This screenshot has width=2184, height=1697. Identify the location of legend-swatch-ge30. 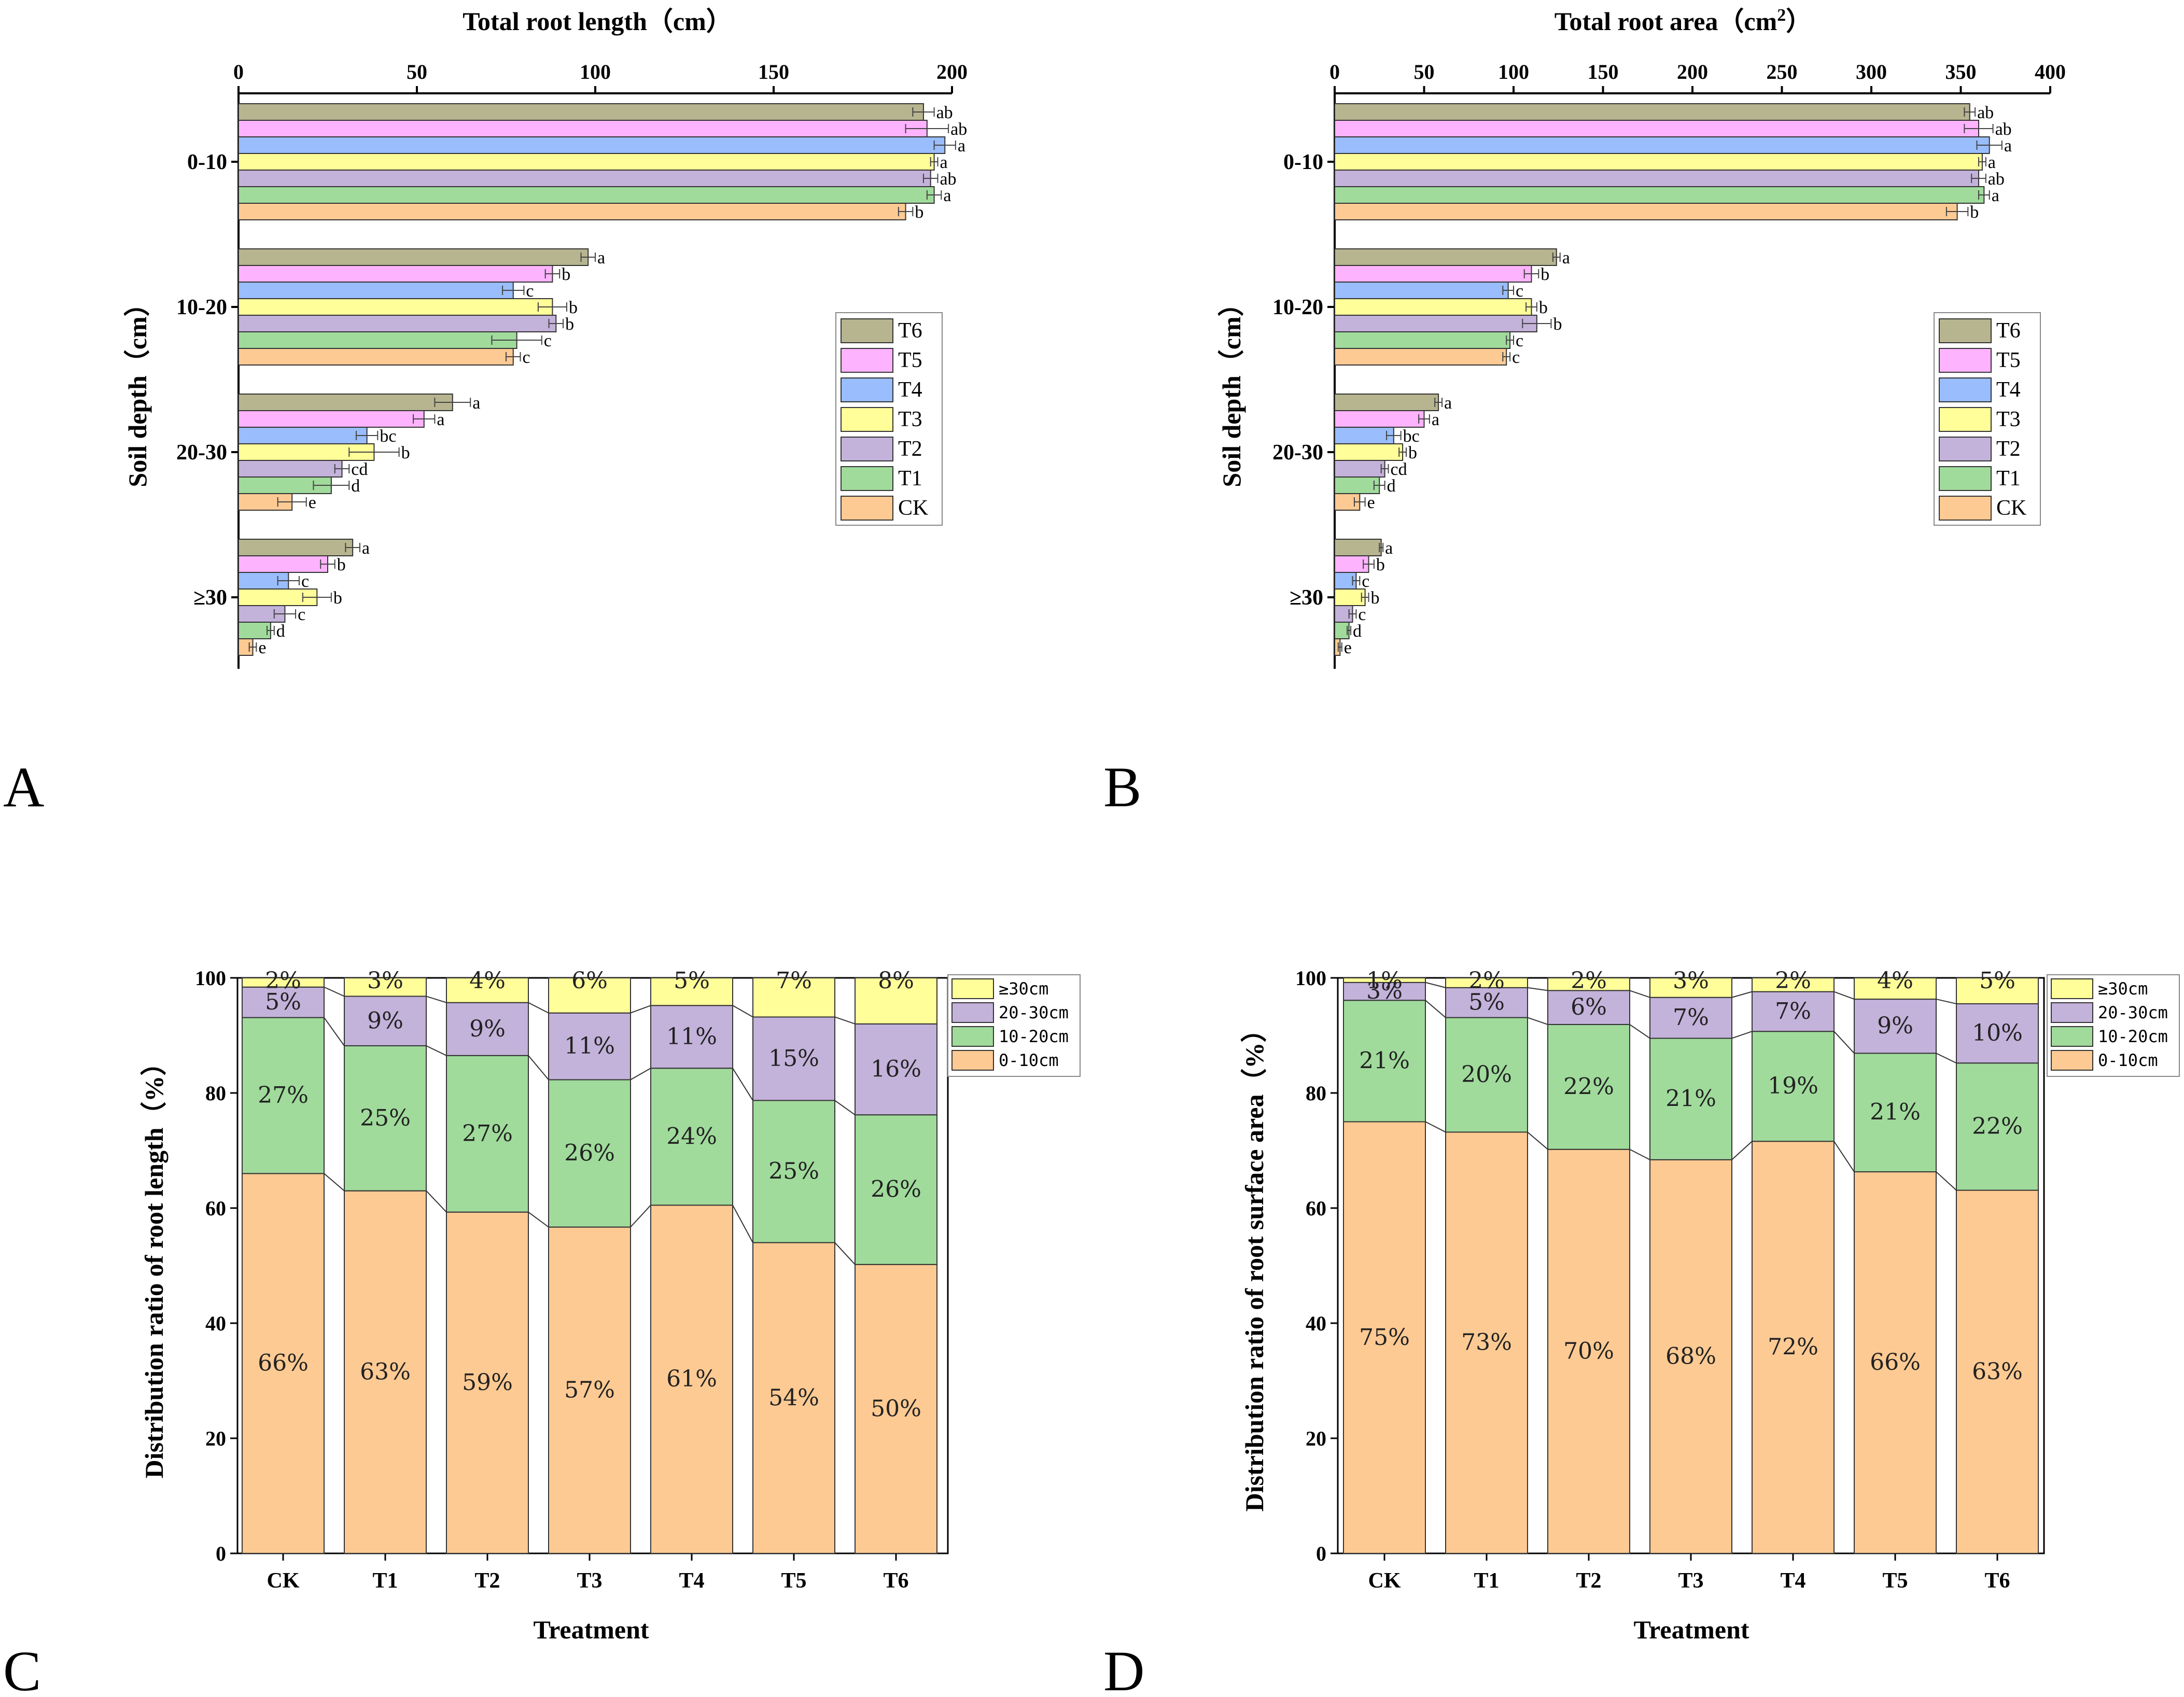
(972, 988).